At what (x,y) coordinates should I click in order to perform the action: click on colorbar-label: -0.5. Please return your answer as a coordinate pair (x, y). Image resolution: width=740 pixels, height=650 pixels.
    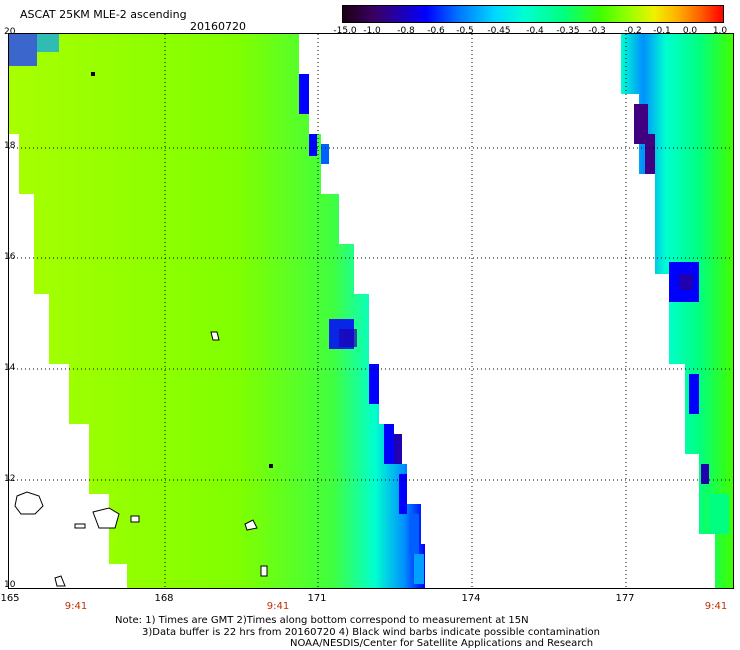
    Looking at the image, I should click on (465, 31).